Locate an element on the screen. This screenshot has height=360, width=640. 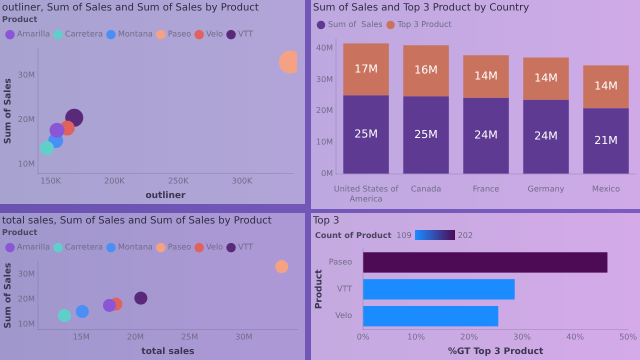
chart-title: Top 3 is located at coordinates (326, 221).